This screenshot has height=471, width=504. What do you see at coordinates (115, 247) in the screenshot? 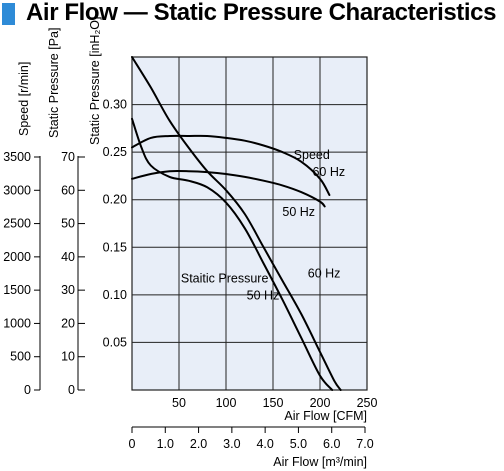
I see `y-tick-label: 0.15` at bounding box center [115, 247].